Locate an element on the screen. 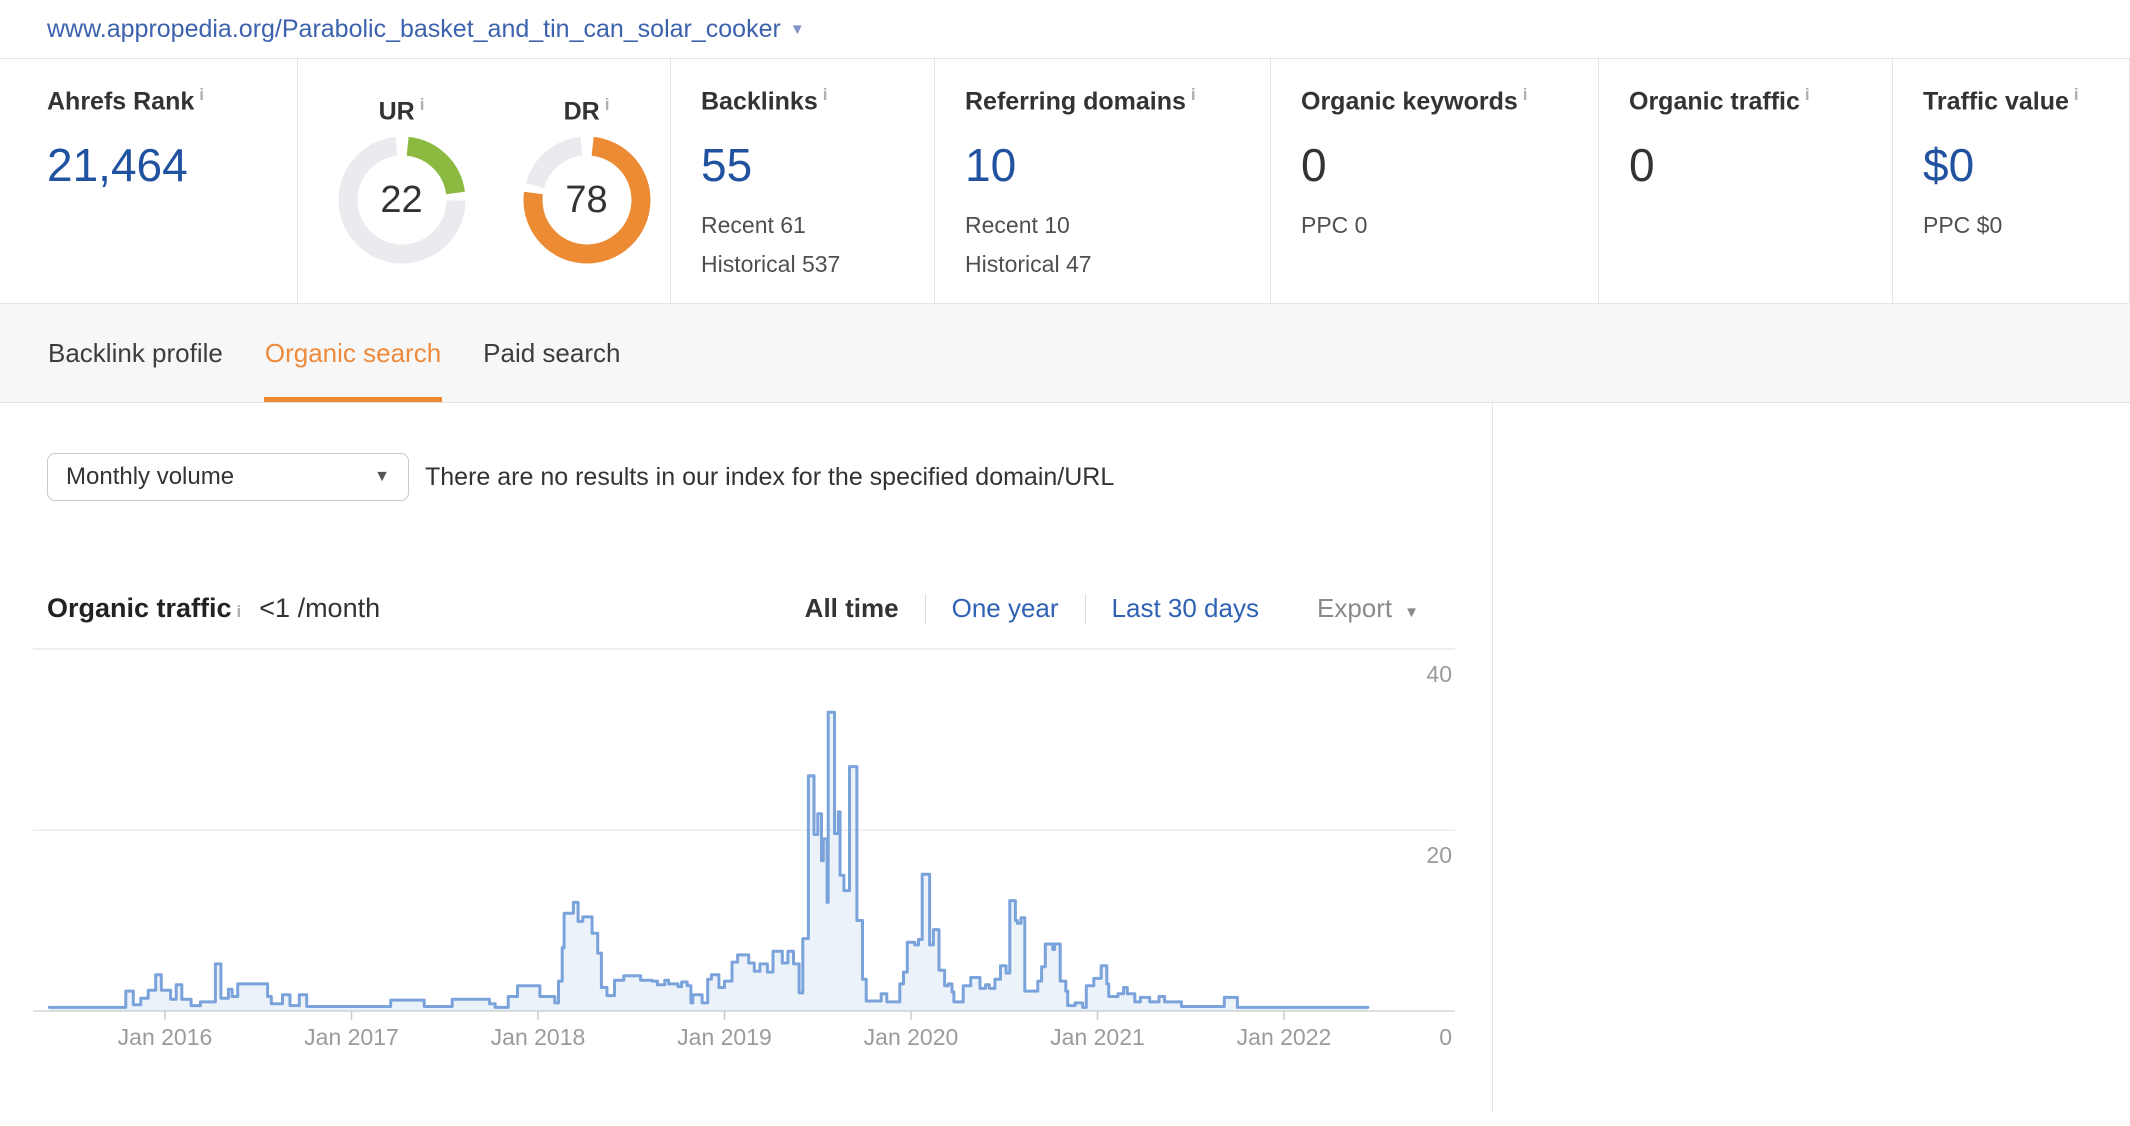 The width and height of the screenshot is (2130, 1126). x-label-2020: Jan 2020 is located at coordinates (911, 1037).